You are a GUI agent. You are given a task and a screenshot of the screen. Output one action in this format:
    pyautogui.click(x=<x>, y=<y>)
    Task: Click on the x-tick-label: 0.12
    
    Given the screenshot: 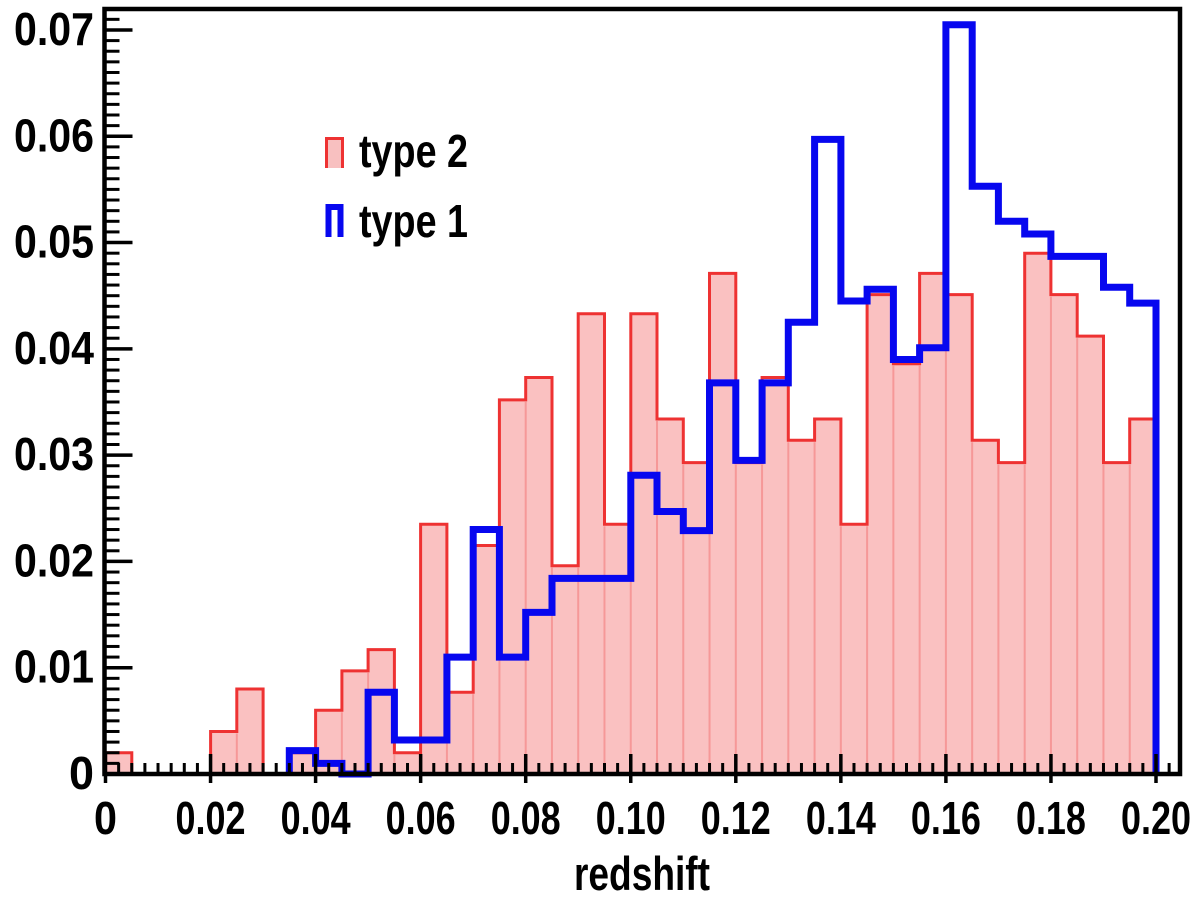 What is the action you would take?
    pyautogui.click(x=736, y=818)
    